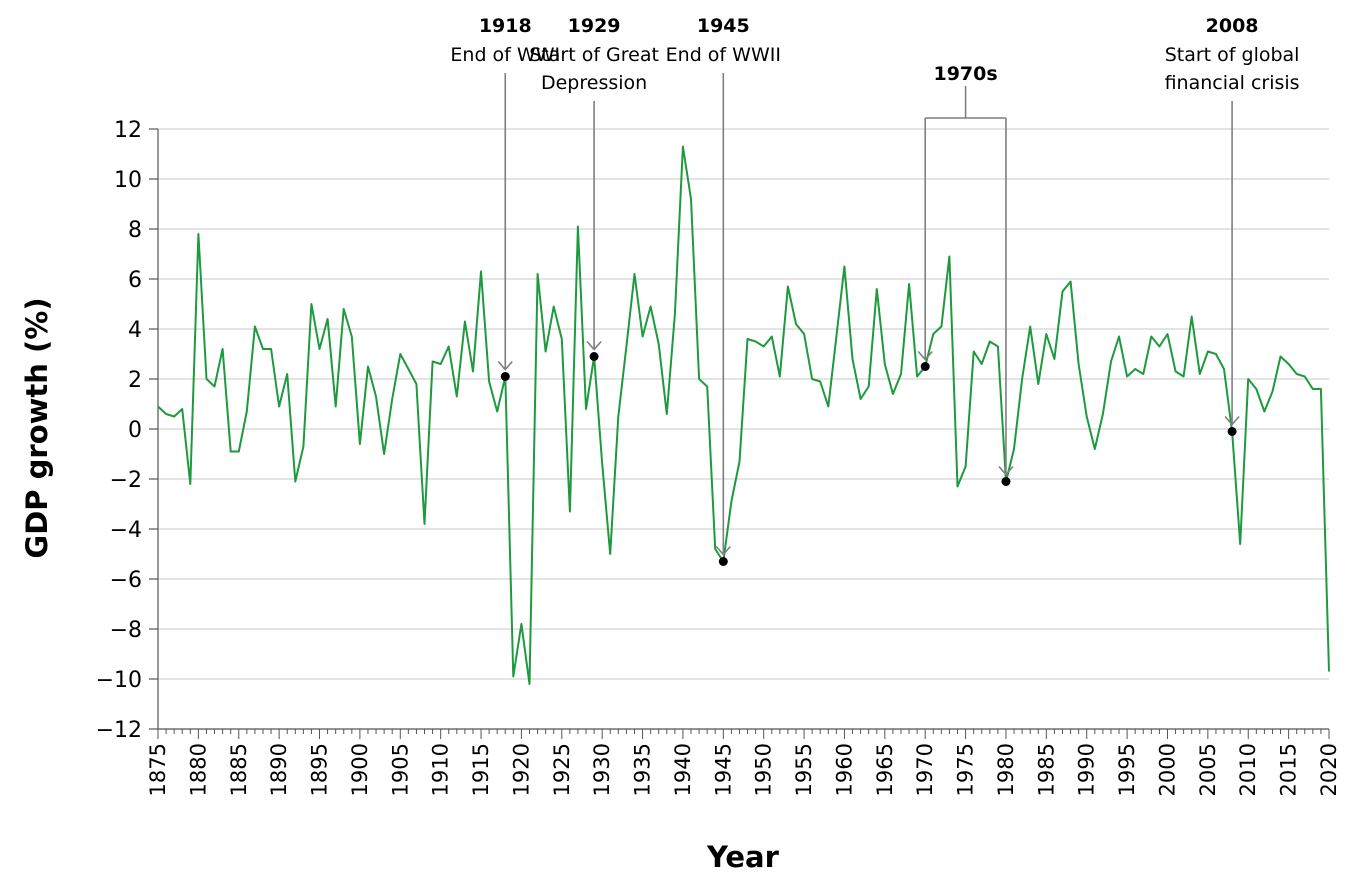  Describe the element at coordinates (804, 769) in the screenshot. I see `x-tick-label: 1955` at that location.